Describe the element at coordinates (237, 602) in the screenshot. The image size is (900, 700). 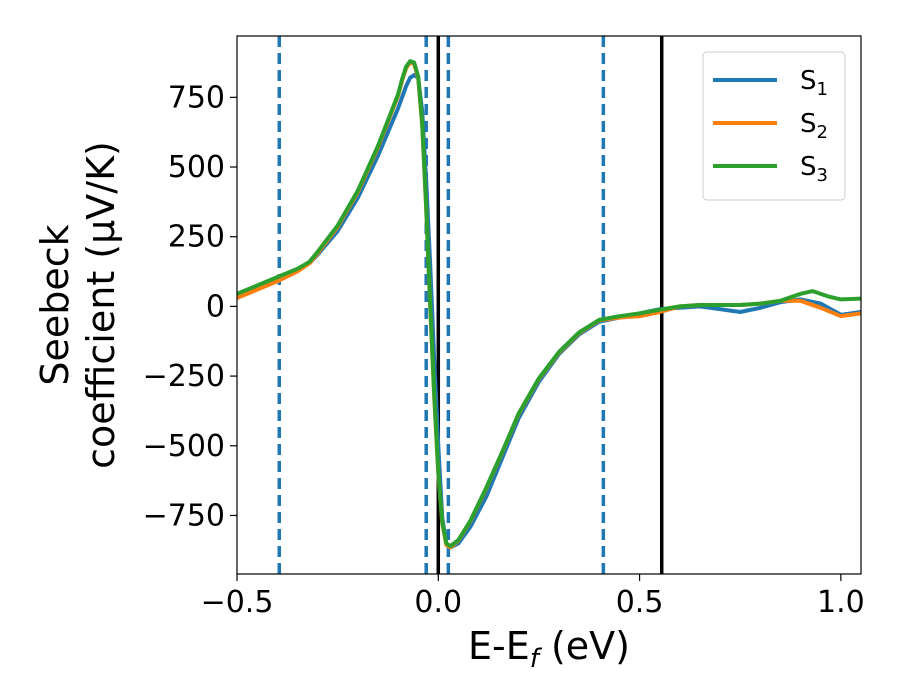
I see `x-tick-label-0: −0.5` at that location.